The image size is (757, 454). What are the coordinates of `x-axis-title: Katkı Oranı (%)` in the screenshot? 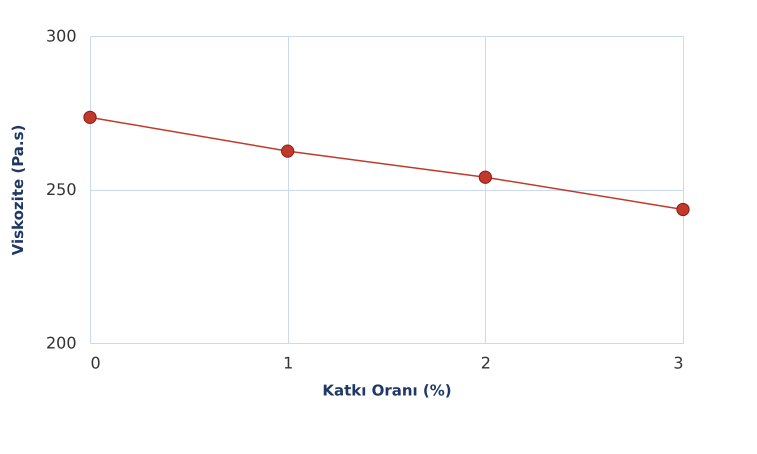 It's located at (387, 391).